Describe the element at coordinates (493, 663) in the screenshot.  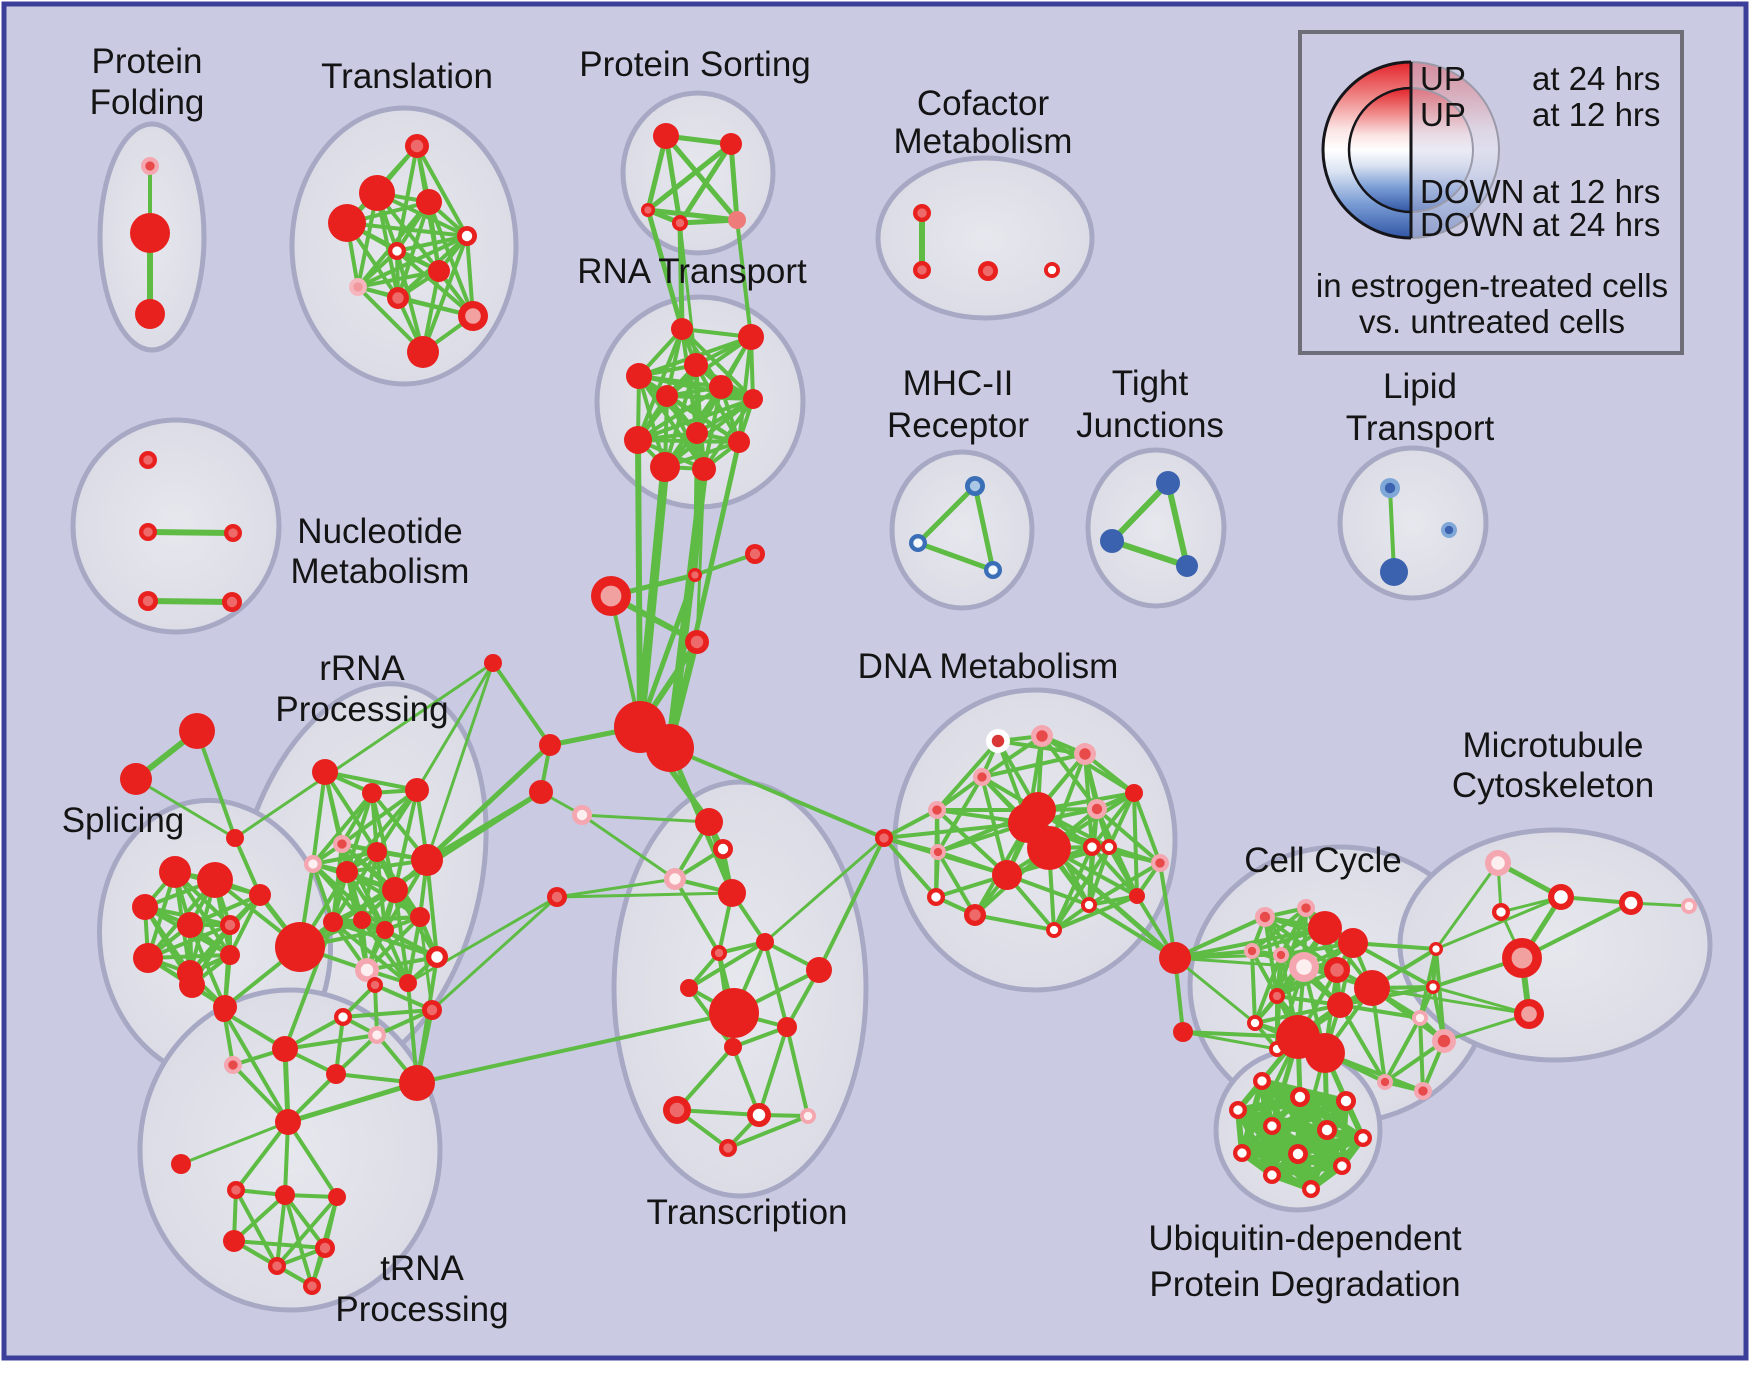
I see `node-outer-ch1` at that location.